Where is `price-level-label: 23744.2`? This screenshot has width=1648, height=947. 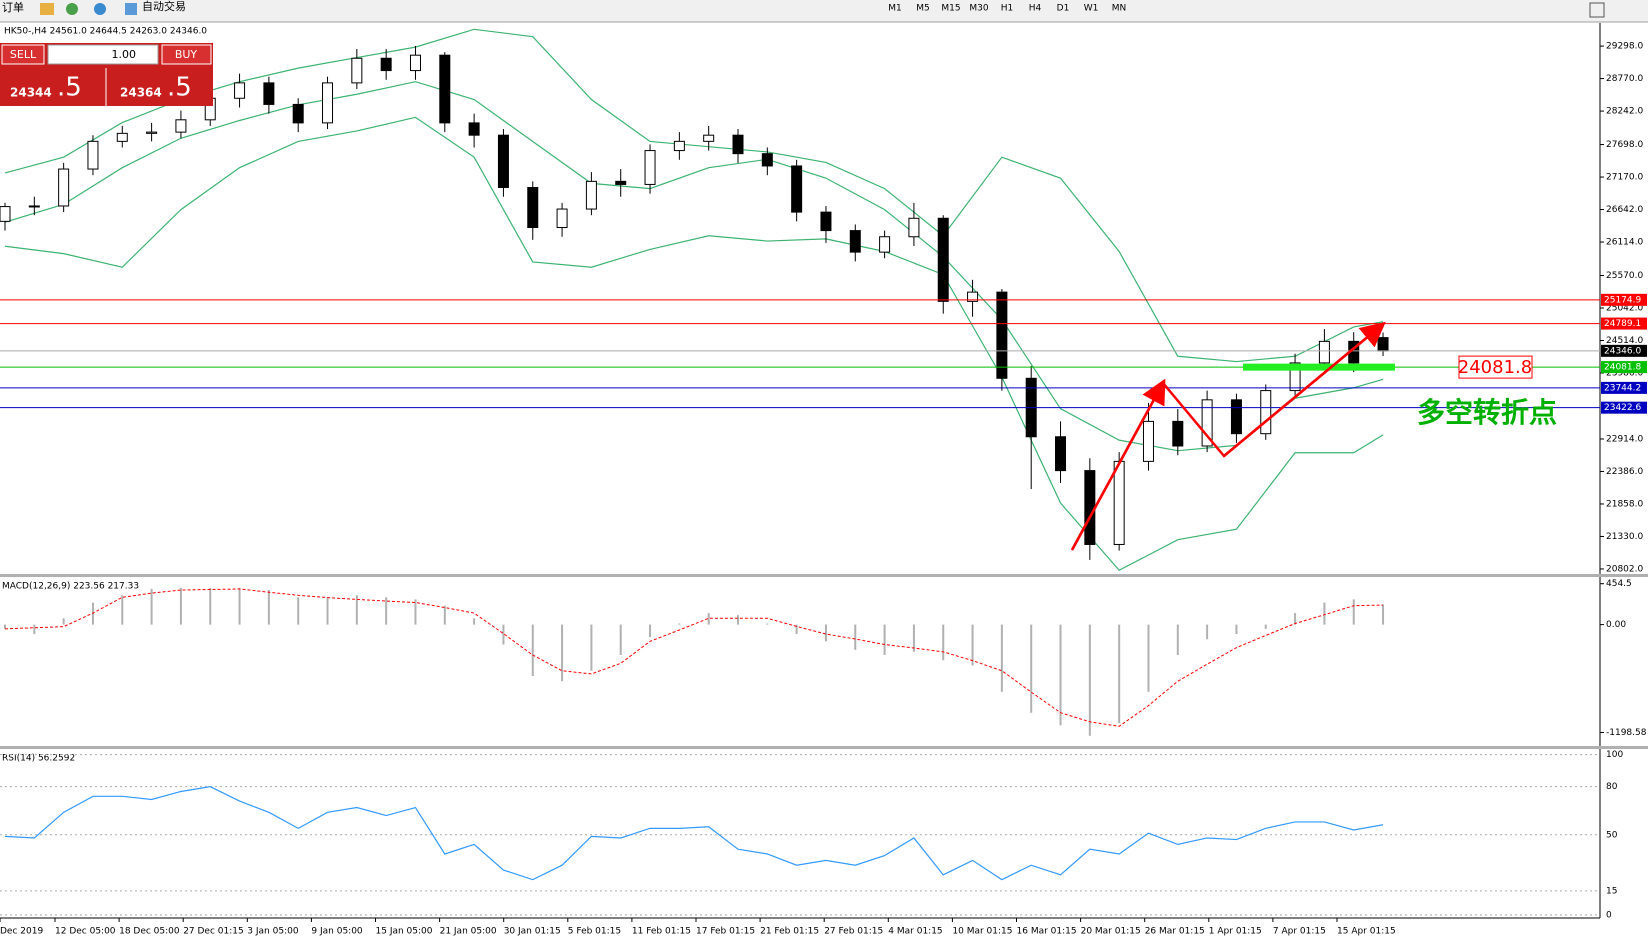
price-level-label: 23744.2 is located at coordinates (1622, 388).